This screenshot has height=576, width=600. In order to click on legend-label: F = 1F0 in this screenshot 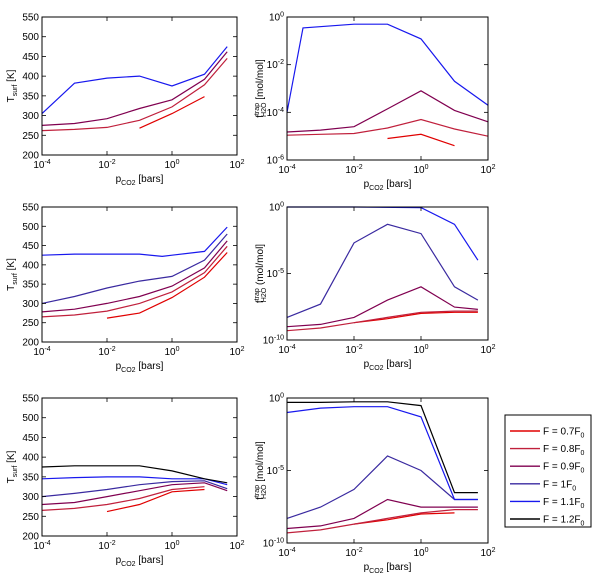, I will do `click(559, 485)`.